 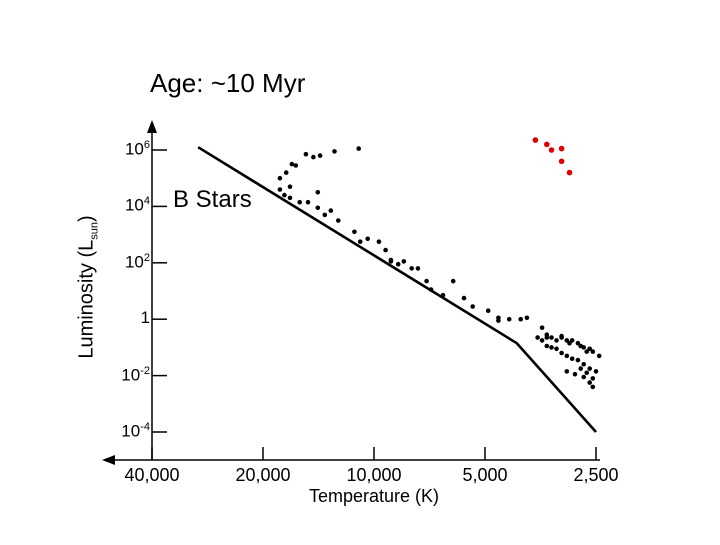 What do you see at coordinates (94, 230) in the screenshot?
I see `y-axis-label-sub: sun` at bounding box center [94, 230].